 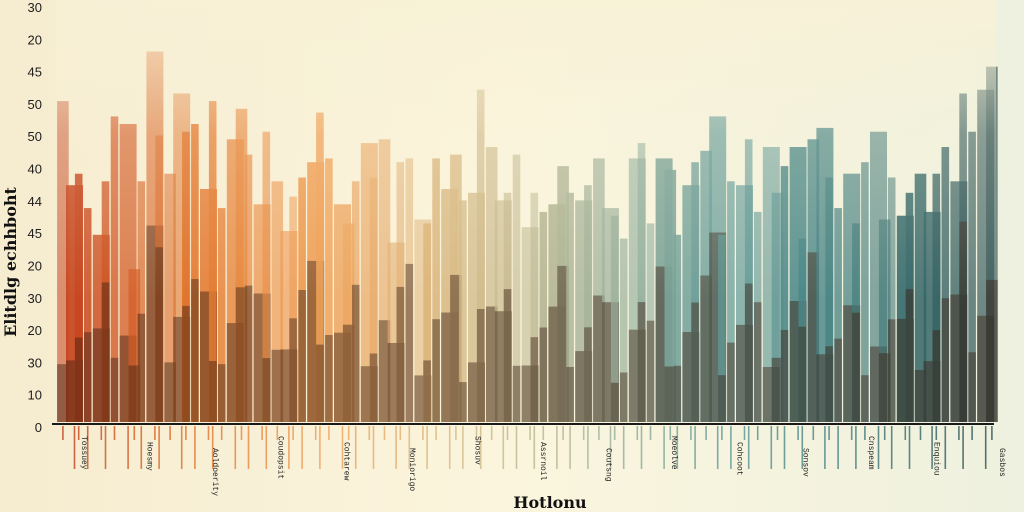 What do you see at coordinates (1001, 462) in the screenshot?
I see `x-tick-label: Gasbos` at bounding box center [1001, 462].